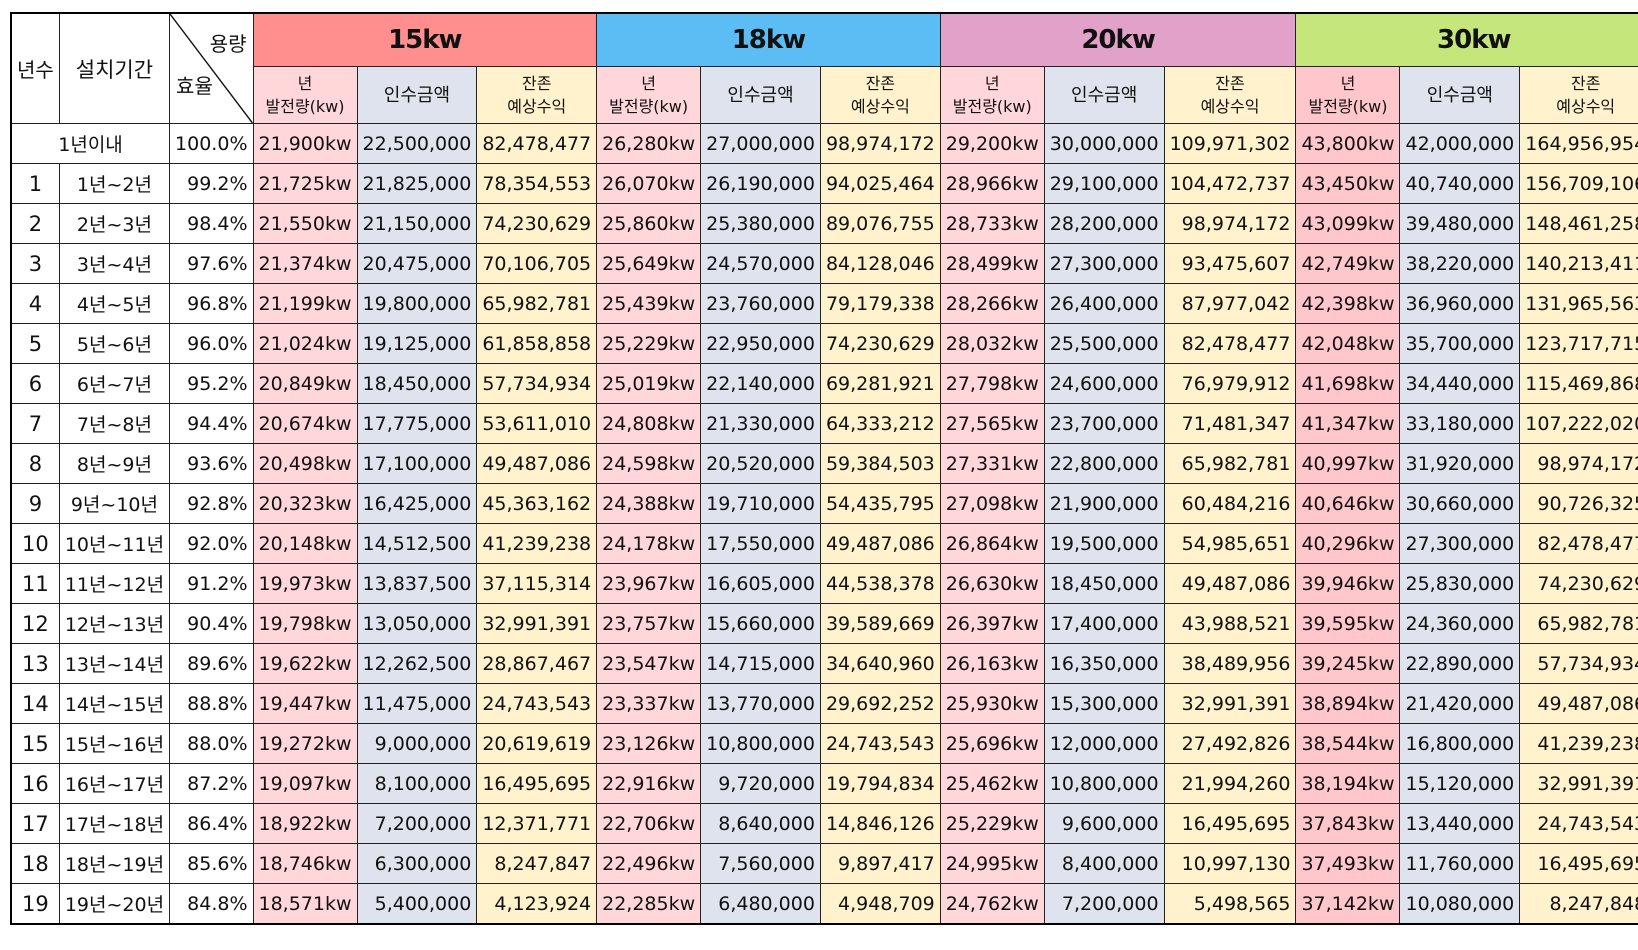 The width and height of the screenshot is (1638, 950). I want to click on revenue-cell: 54,985,651, so click(1230, 543).